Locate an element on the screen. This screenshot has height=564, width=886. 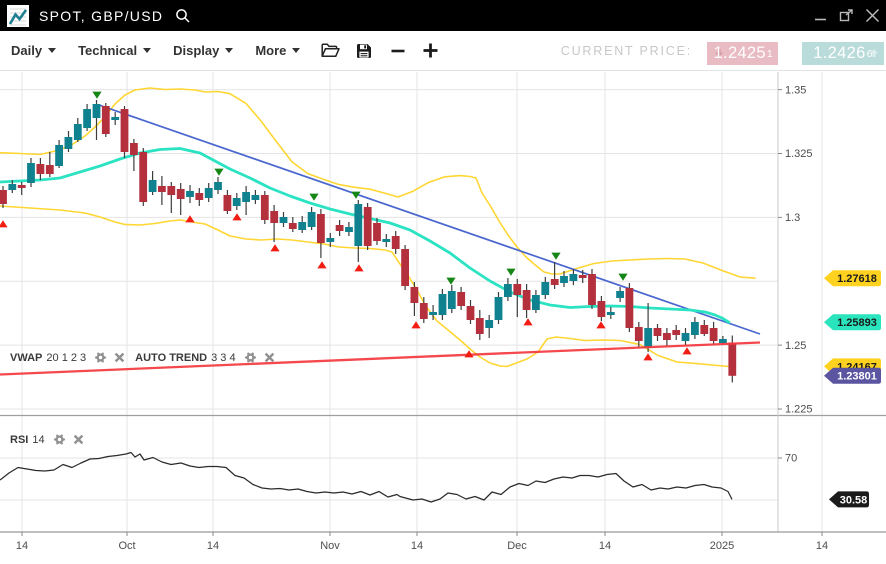
minimize-button is located at coordinates (820, 16).